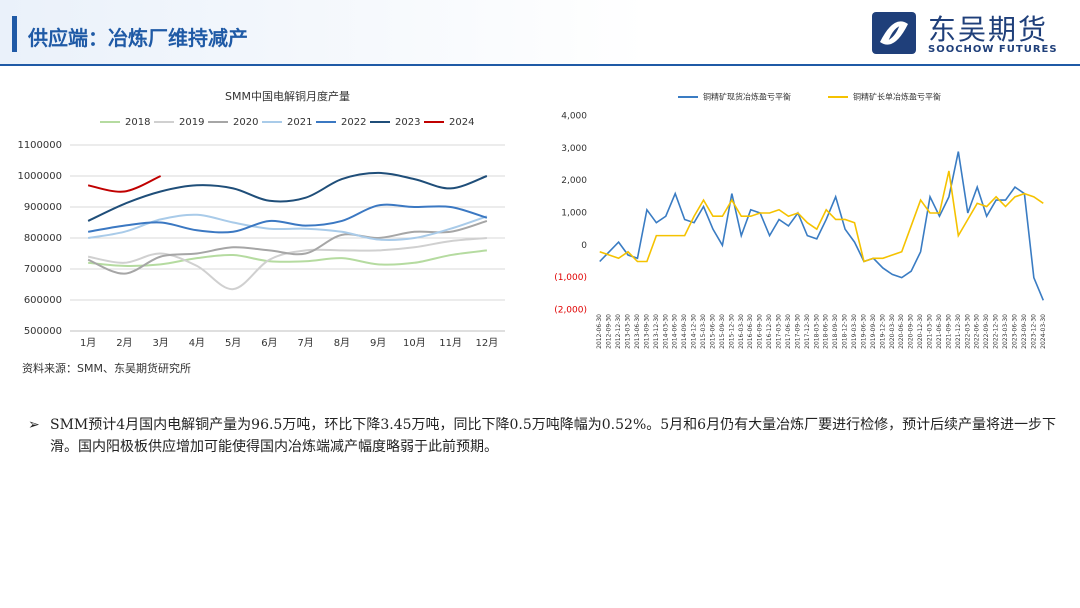 This screenshot has width=1080, height=608. Describe the element at coordinates (1005, 331) in the screenshot. I see `x-tick-label: 2023-03-30` at that location.